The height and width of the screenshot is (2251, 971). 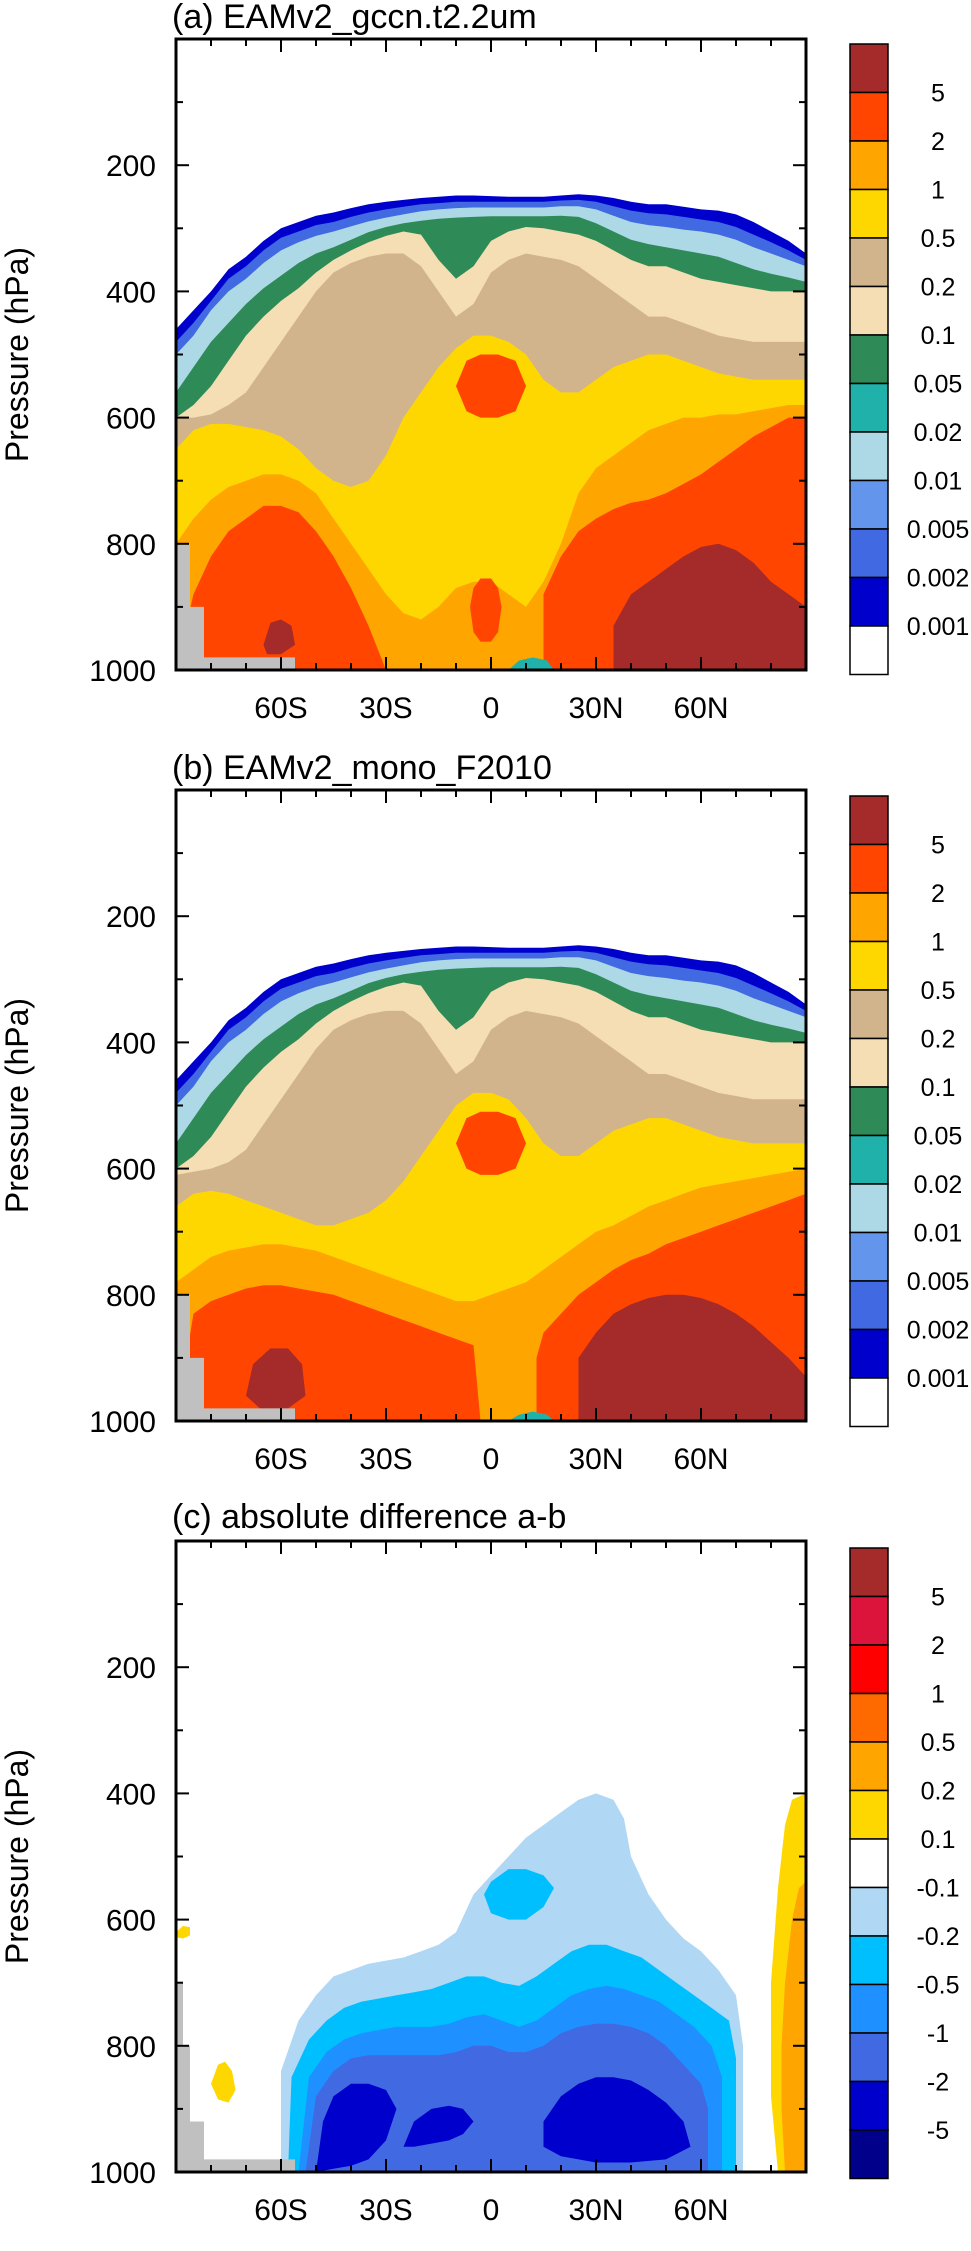 I want to click on colorbar: 5 2 1 0.5 0.2 0.1 0.05 0.02 0.01 0.005 0.002 0.001, so click(x=909, y=359).